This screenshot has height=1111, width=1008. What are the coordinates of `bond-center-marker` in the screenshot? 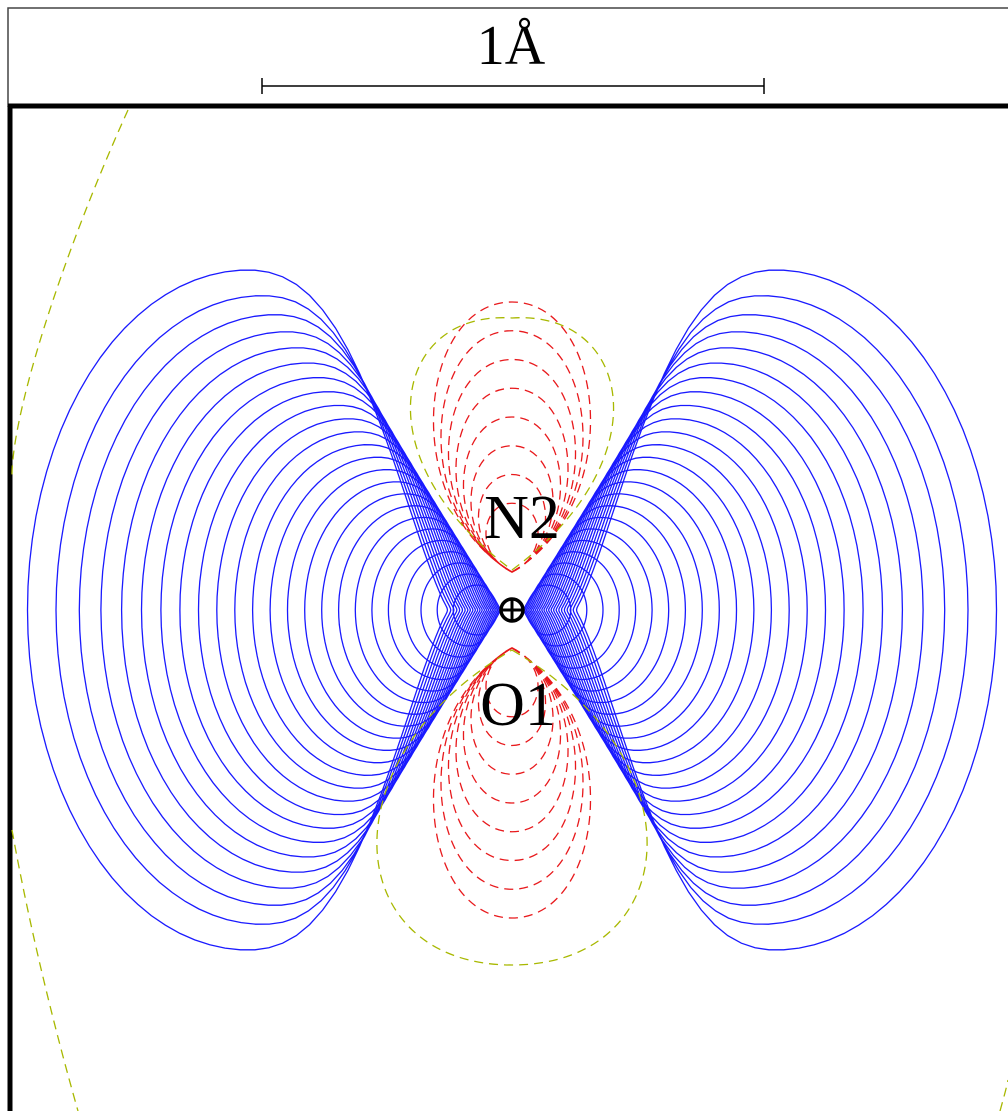 It's located at (512, 610).